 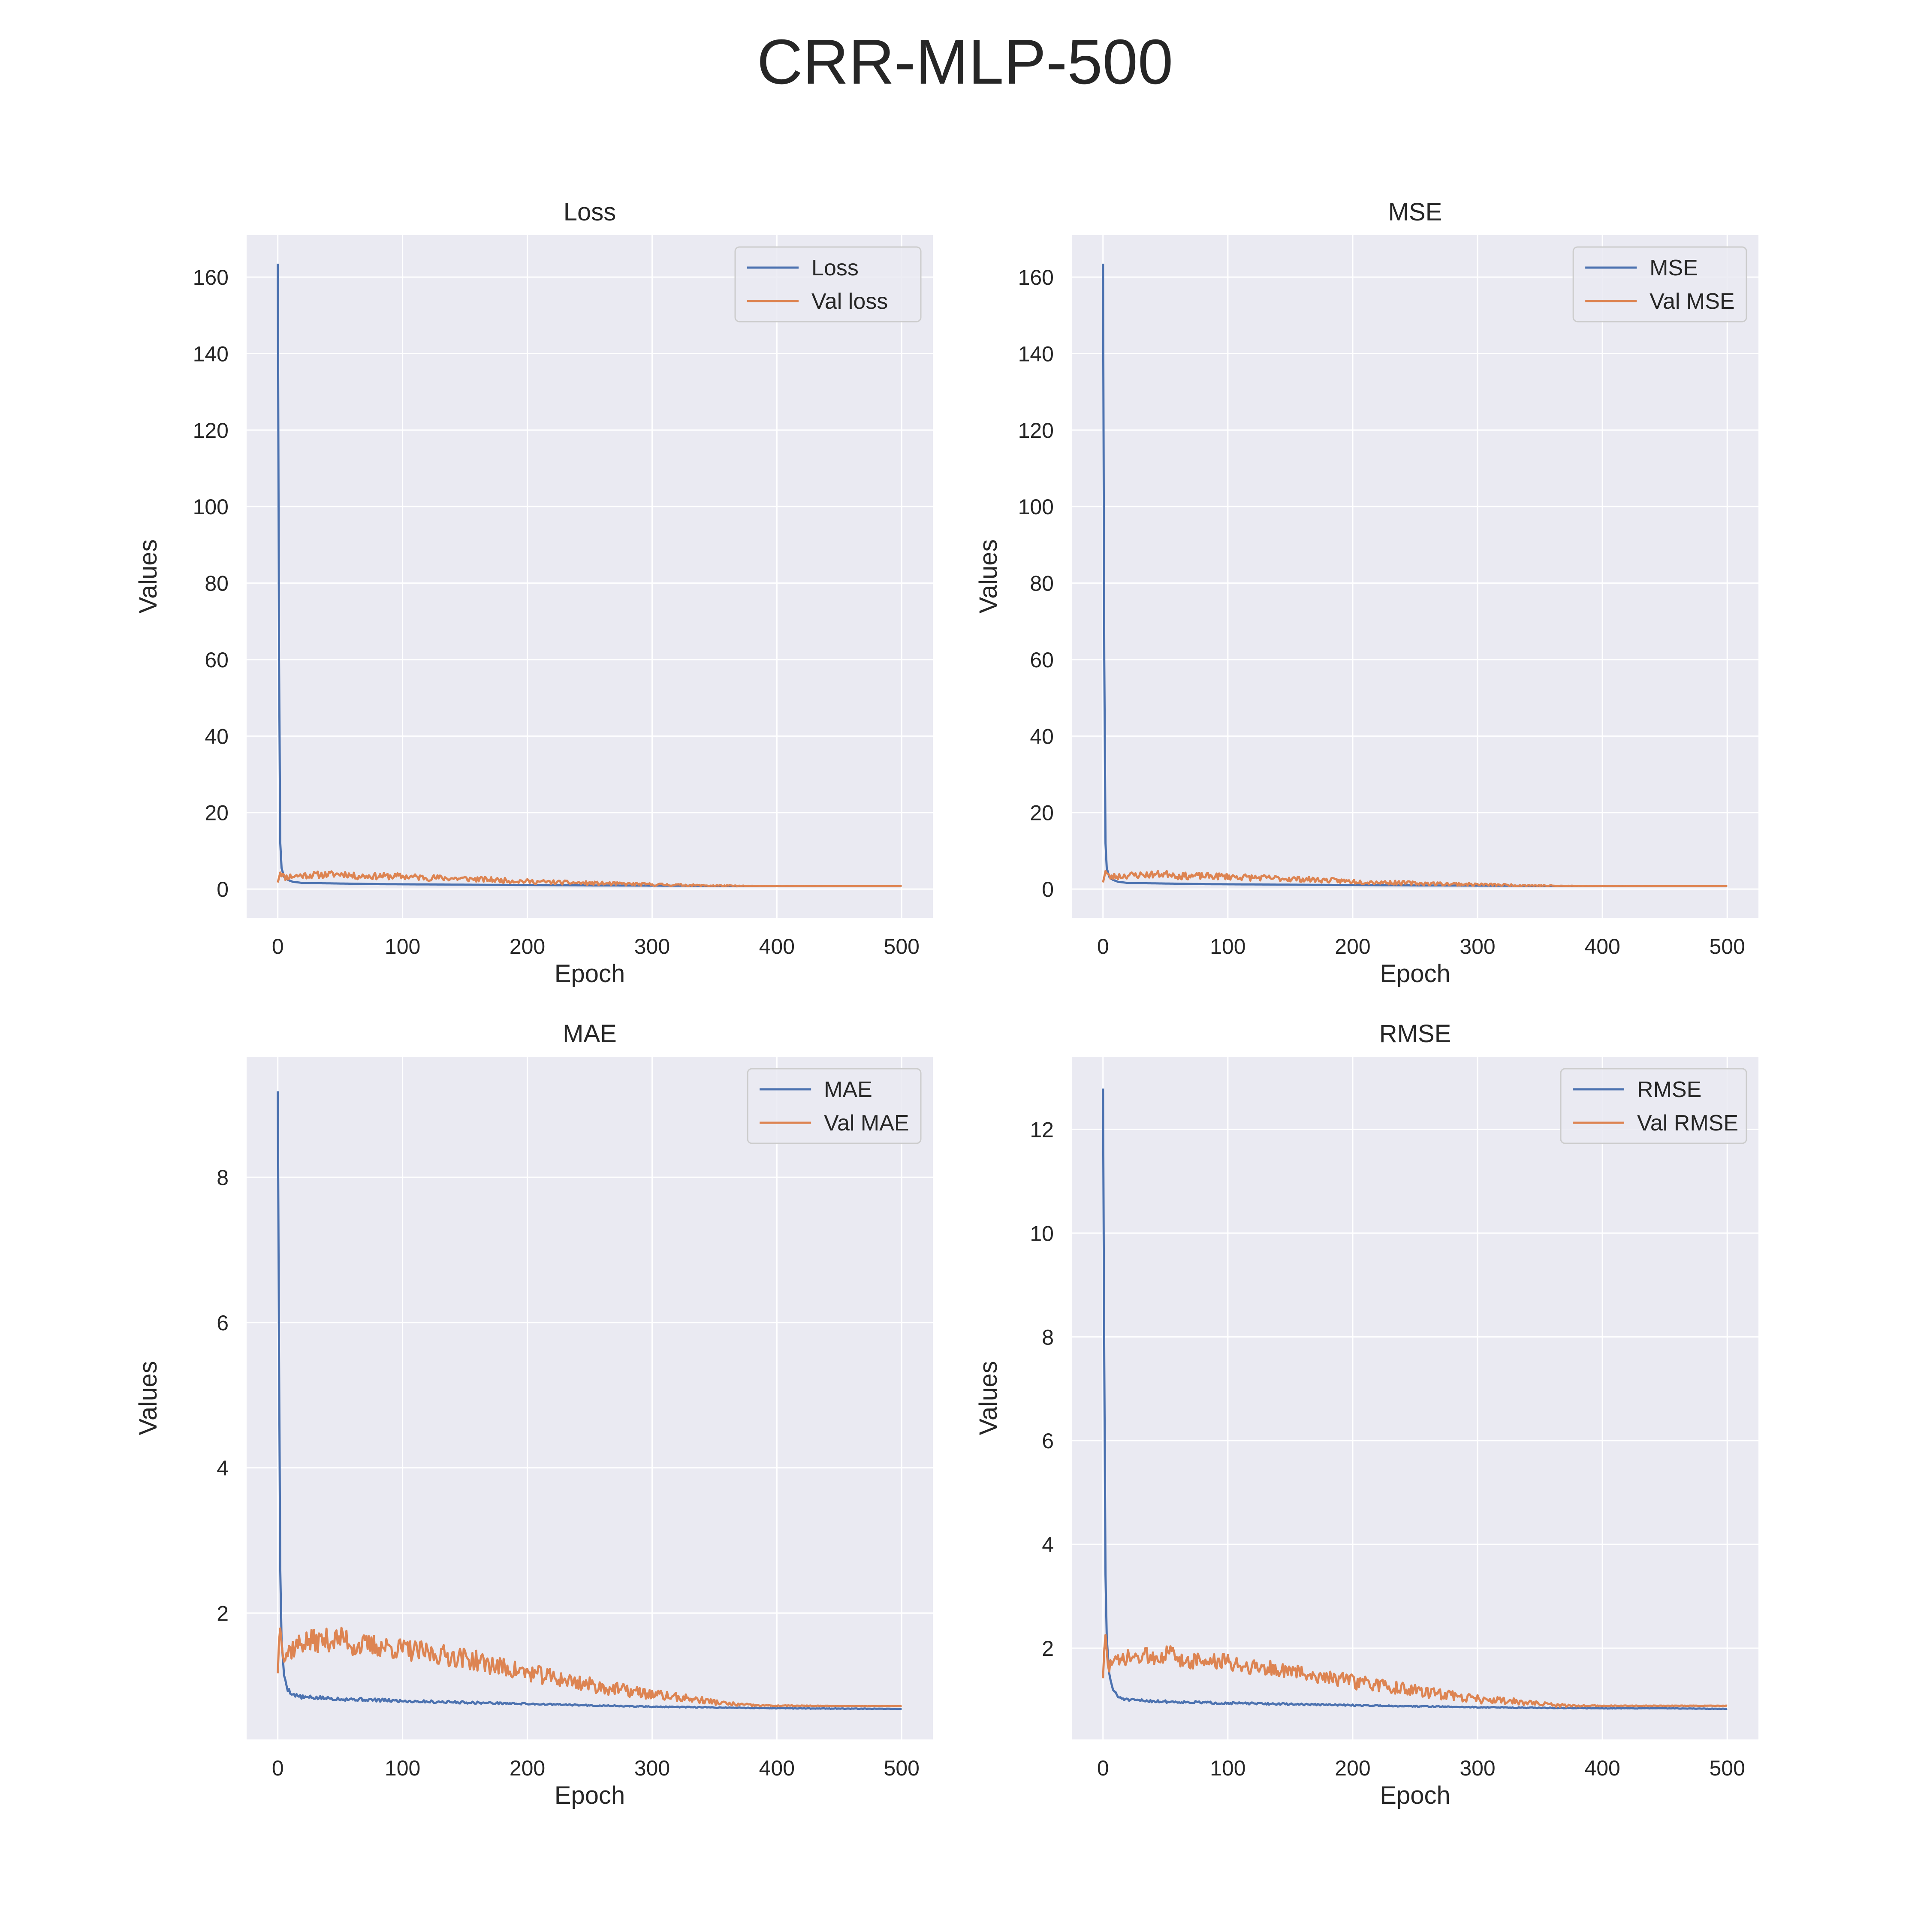 I want to click on chart-title: MAE, so click(x=590, y=1034).